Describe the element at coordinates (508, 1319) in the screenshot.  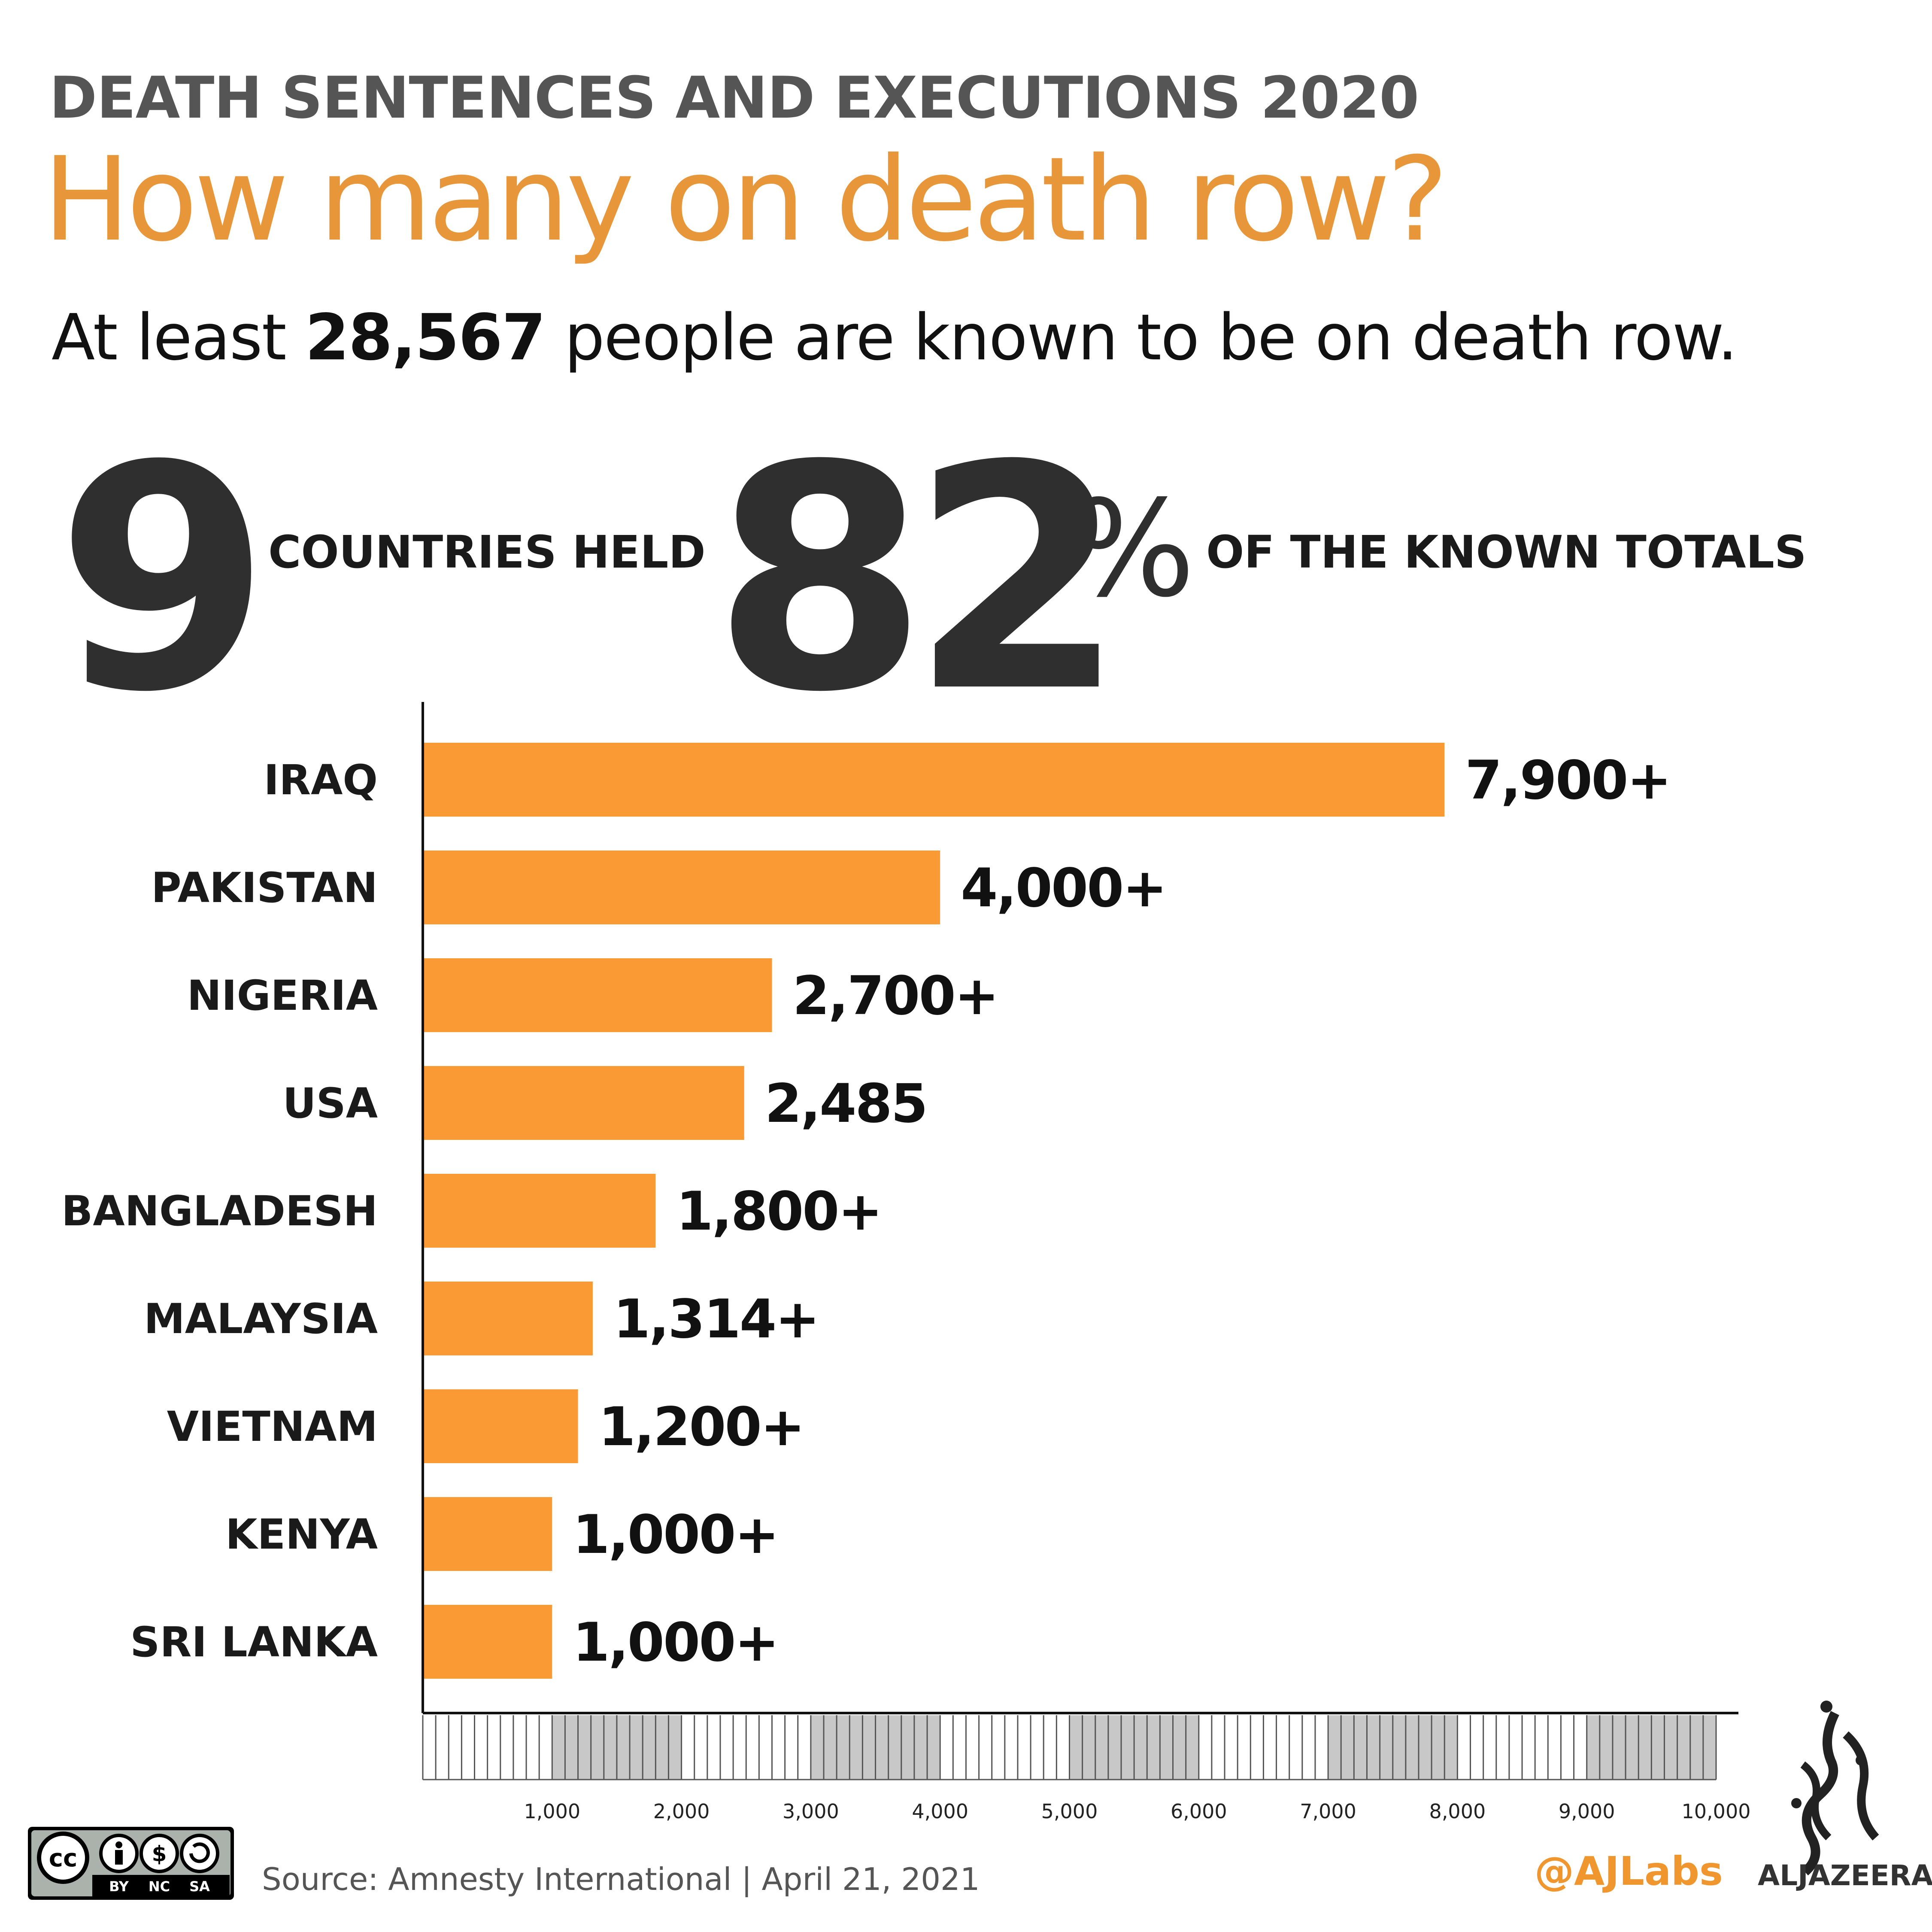
I see `bar-malaysia` at that location.